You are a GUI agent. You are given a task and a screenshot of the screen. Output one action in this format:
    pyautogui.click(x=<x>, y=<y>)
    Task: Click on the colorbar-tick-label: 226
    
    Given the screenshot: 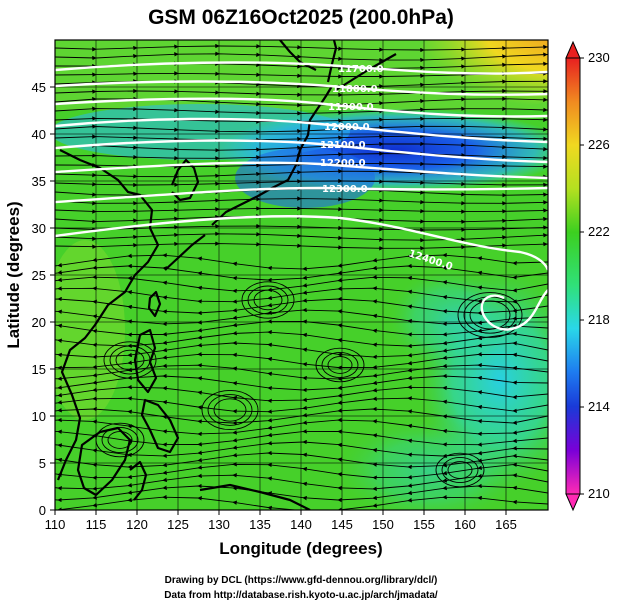 What is the action you would take?
    pyautogui.click(x=599, y=144)
    